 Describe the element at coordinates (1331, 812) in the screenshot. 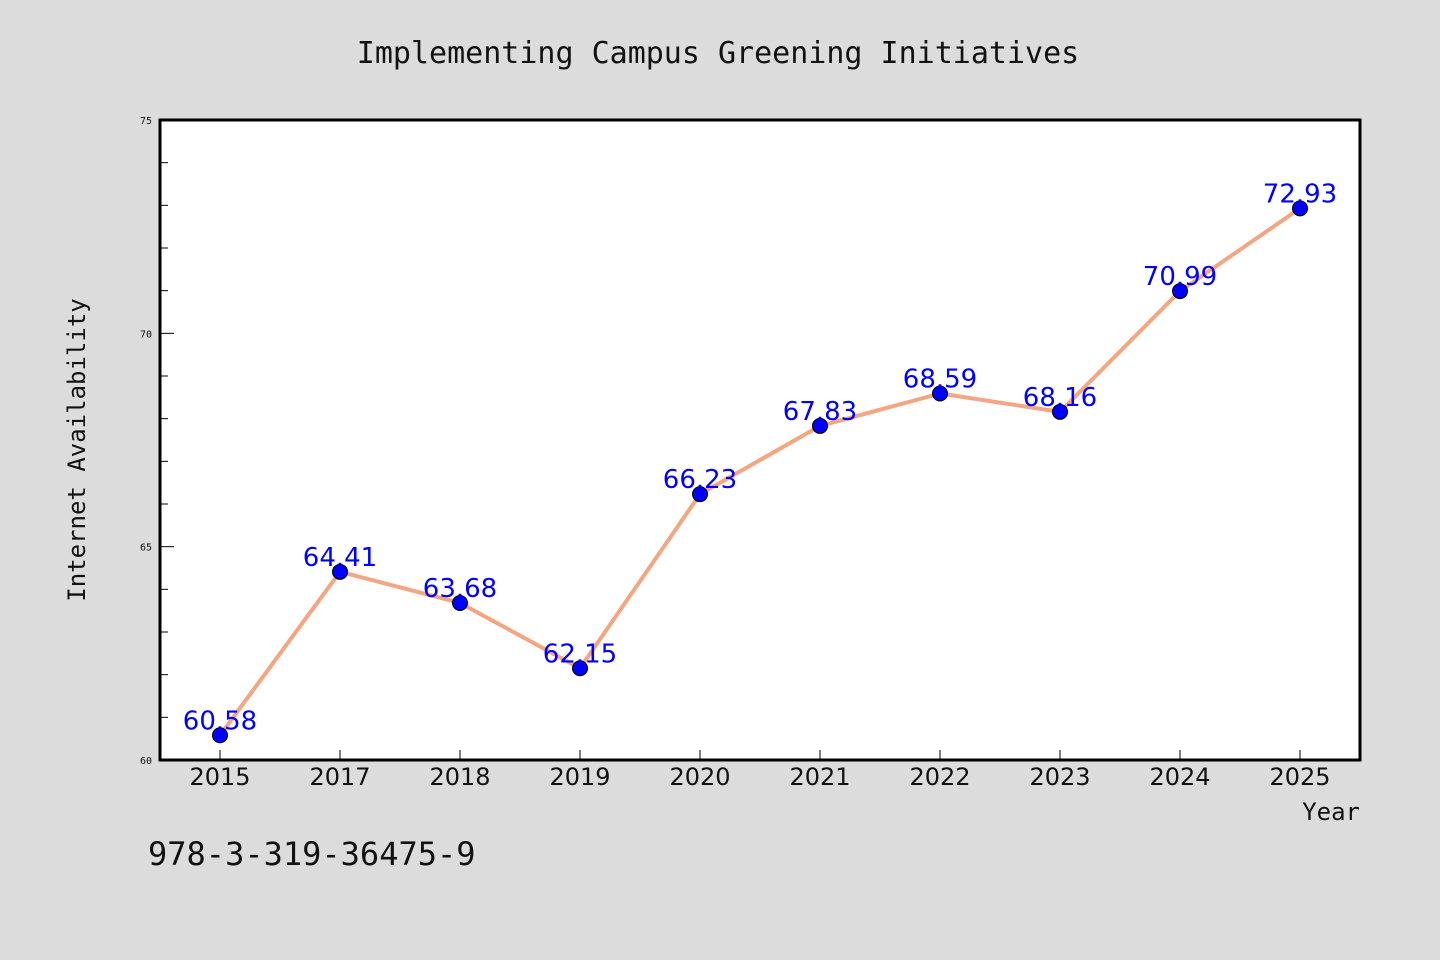

I see `x-axis-label: Year` at that location.